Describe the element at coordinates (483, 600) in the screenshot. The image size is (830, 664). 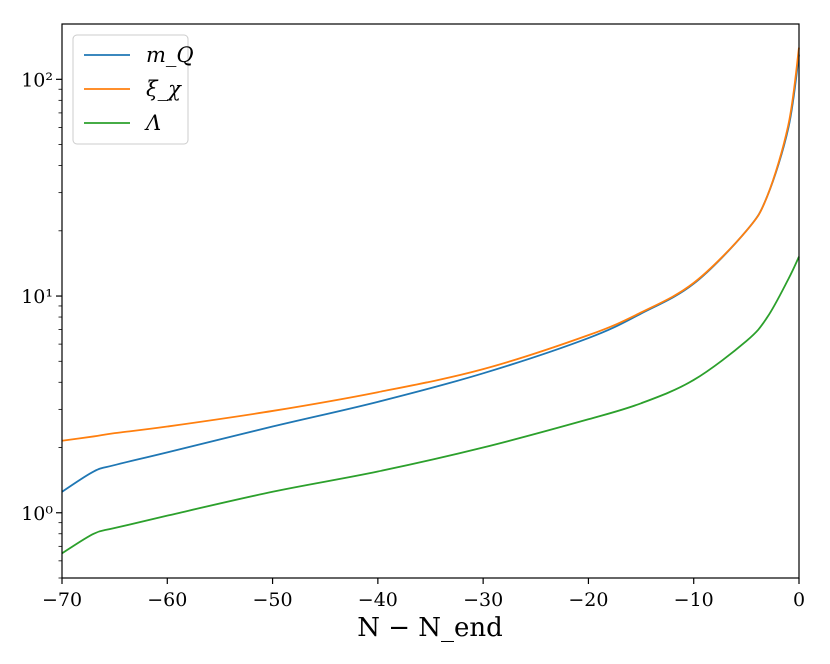
I see `x-tick-label: −30` at that location.